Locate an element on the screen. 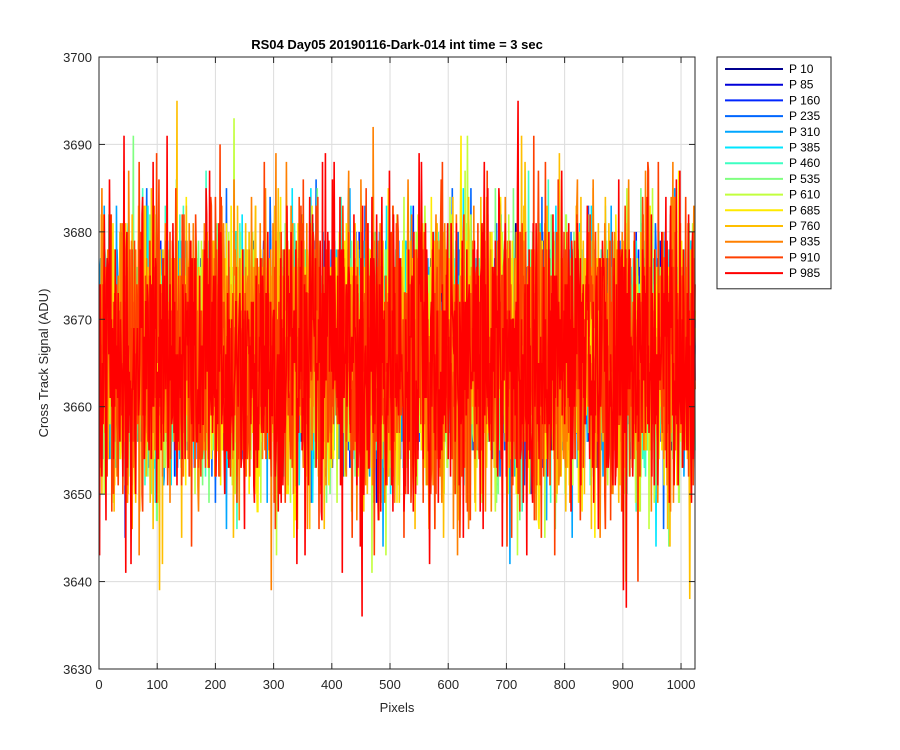 The width and height of the screenshot is (900, 750). legend-box is located at coordinates (774, 173).